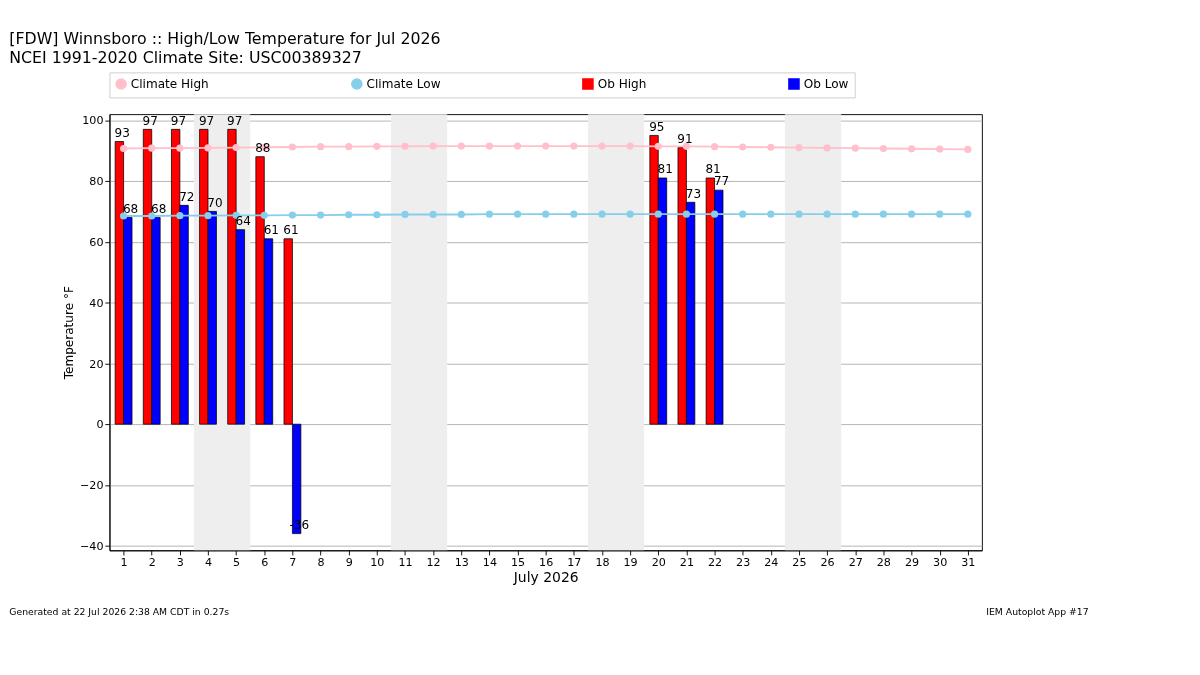 This screenshot has width=1200, height=675. I want to click on x-tick-label: 28, so click(883, 562).